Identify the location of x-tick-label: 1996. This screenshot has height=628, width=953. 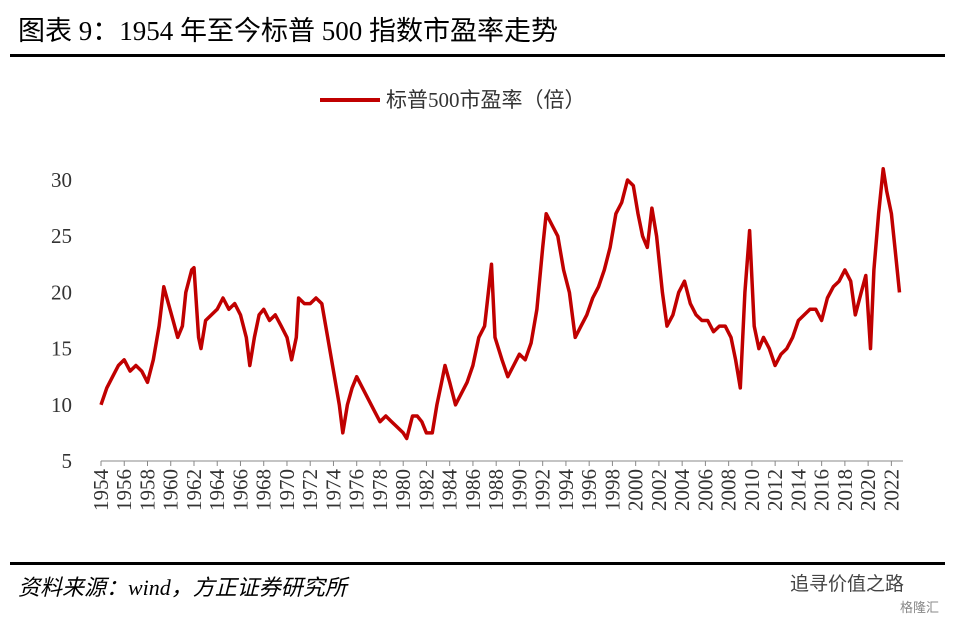
(589, 490).